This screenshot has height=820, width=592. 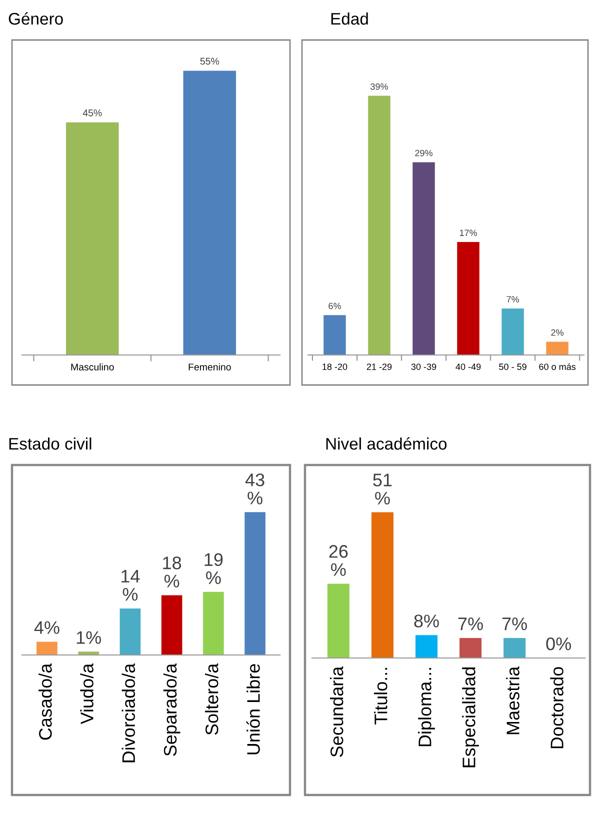 I want to click on data-label: 6%, so click(x=334, y=306).